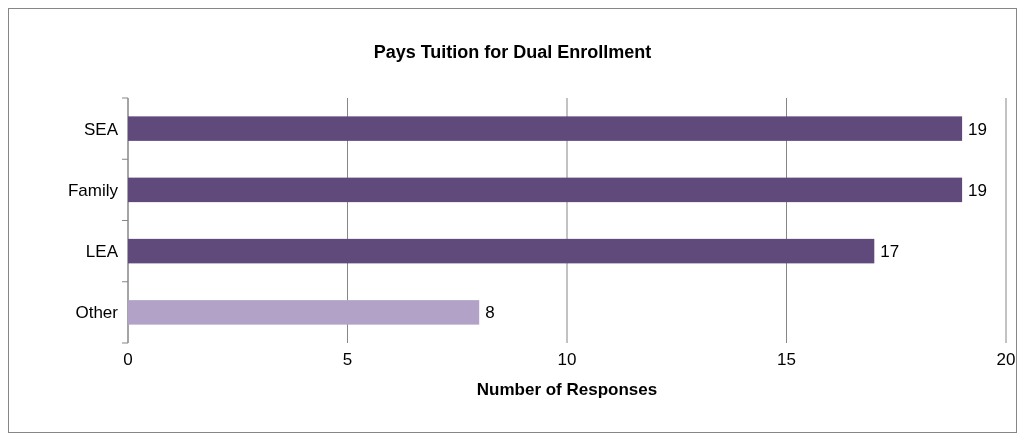 Image resolution: width=1025 pixels, height=440 pixels. What do you see at coordinates (93, 190) in the screenshot?
I see `y-tick-label: Family` at bounding box center [93, 190].